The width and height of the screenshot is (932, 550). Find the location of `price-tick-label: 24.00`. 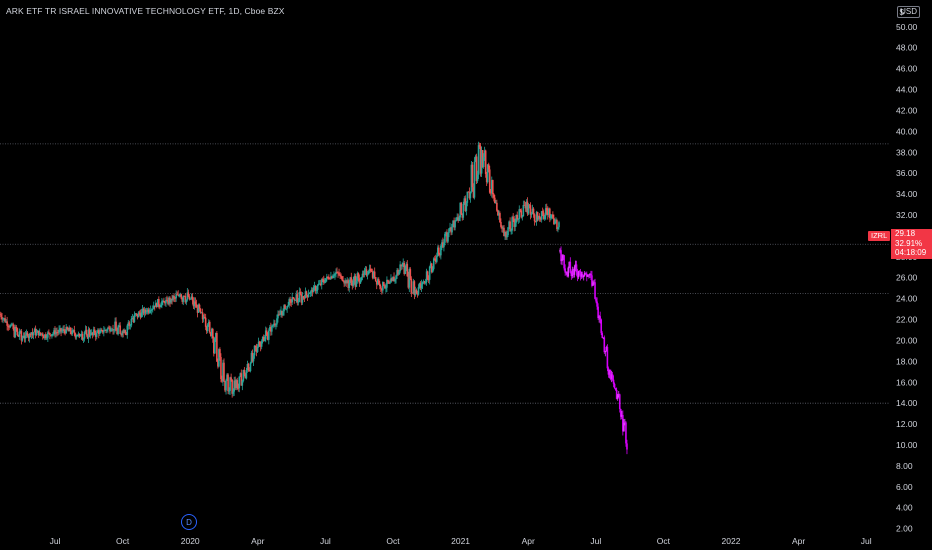

price-tick-label: 24.00 is located at coordinates (907, 299).